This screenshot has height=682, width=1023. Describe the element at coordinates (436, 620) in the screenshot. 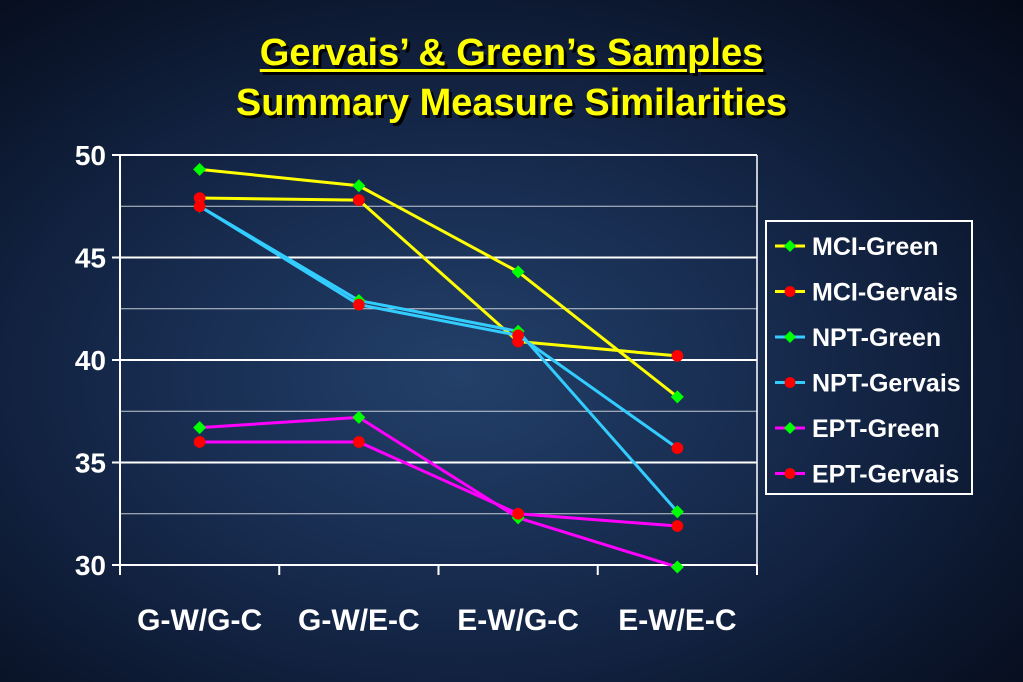

I see `x-tick-labels: G-W/G-C G-W/E-C E-W/G-C E-W/E-C` at that location.